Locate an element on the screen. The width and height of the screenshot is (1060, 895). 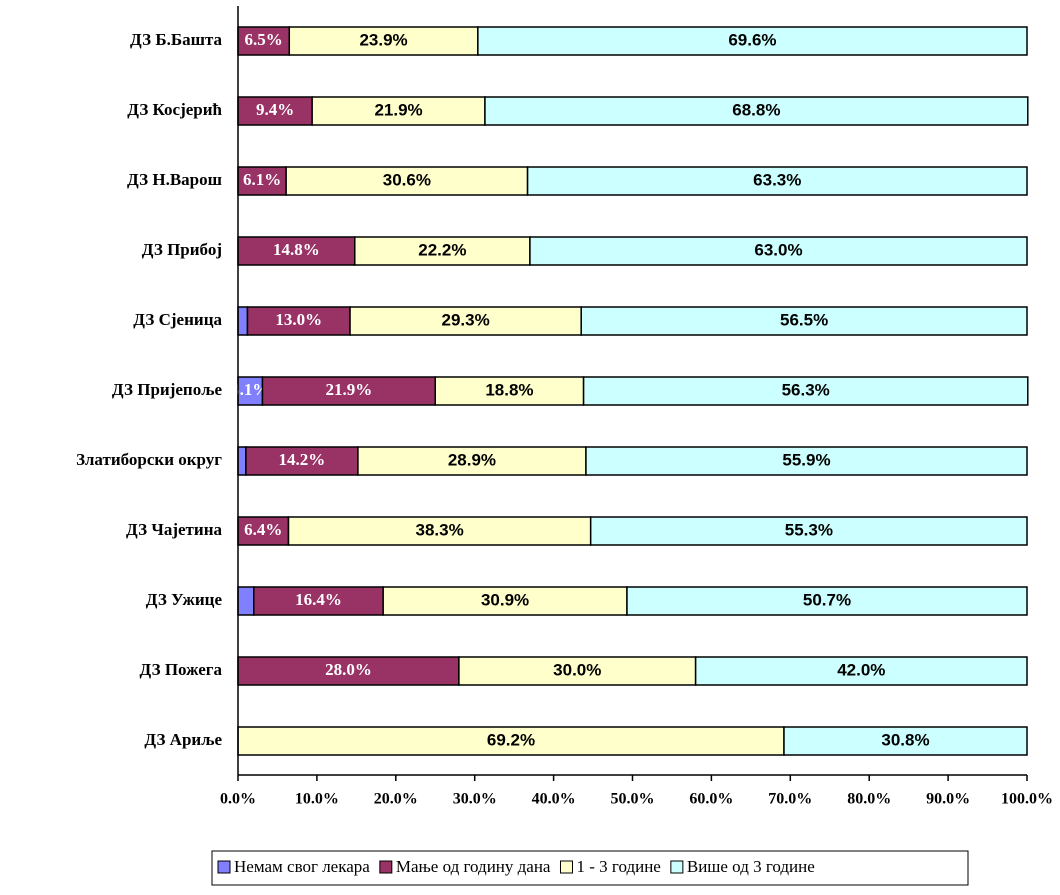
data-label: 30.8% is located at coordinates (905, 739).